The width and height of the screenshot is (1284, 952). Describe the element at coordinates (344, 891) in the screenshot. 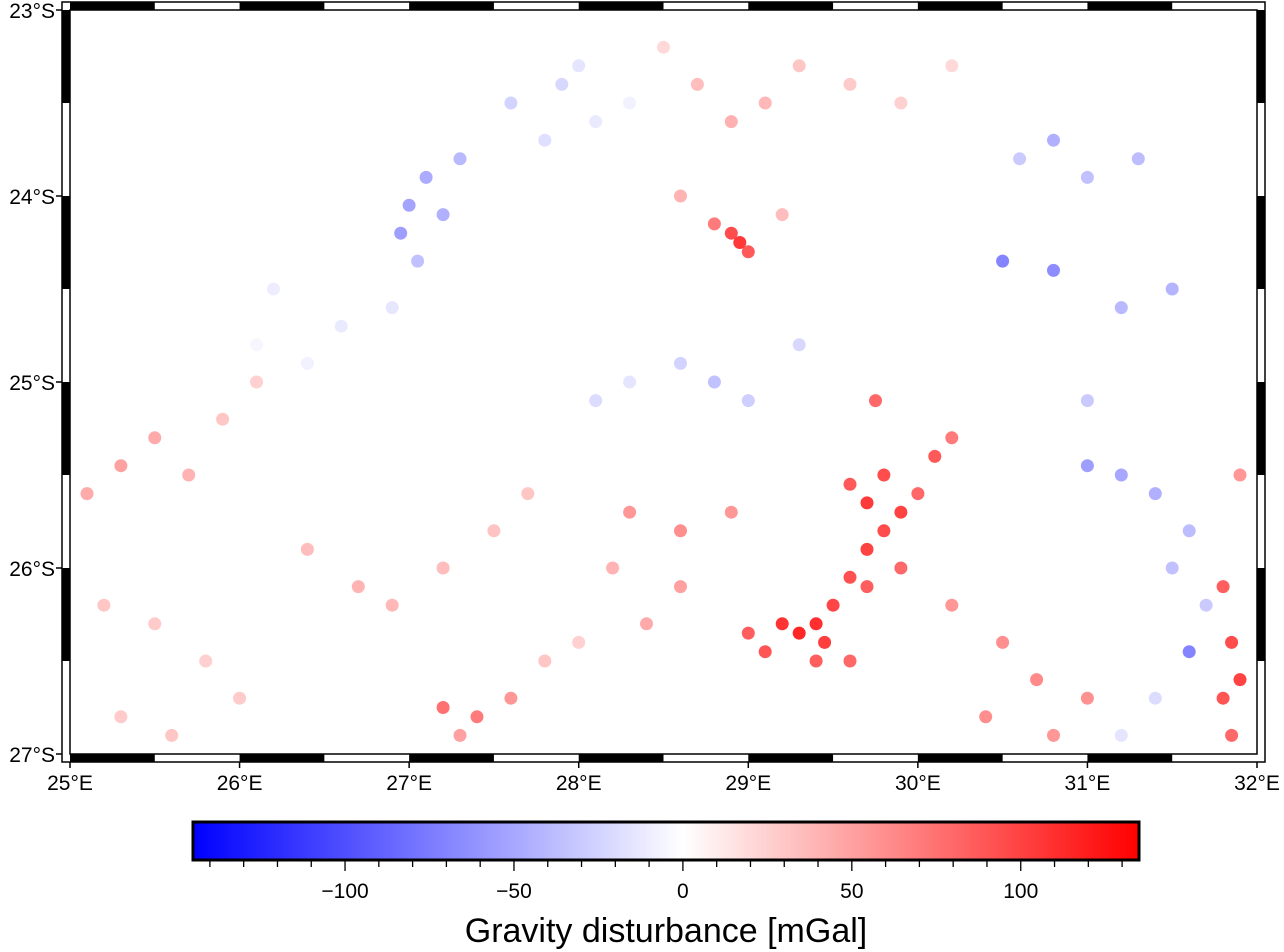

I see `colorbar-tick-label: −100` at that location.